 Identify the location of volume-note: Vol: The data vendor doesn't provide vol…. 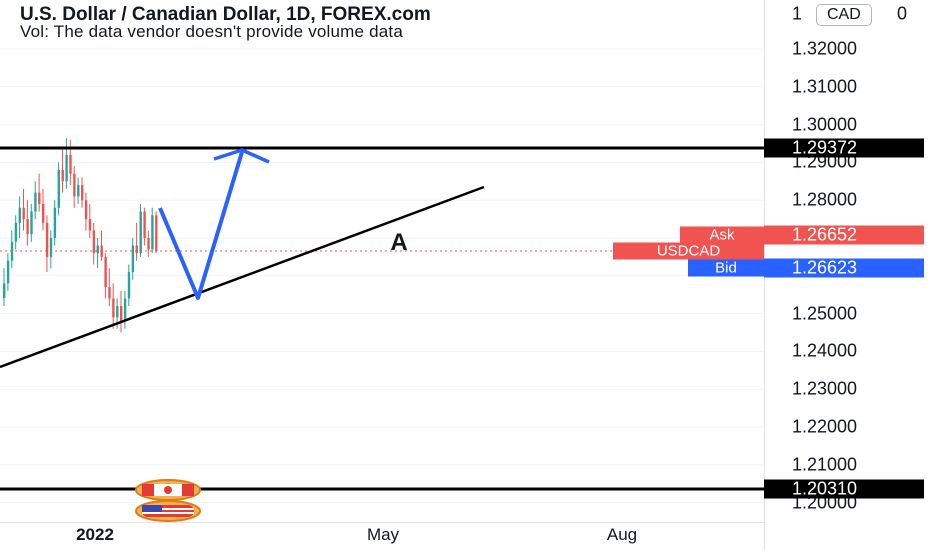
(212, 31).